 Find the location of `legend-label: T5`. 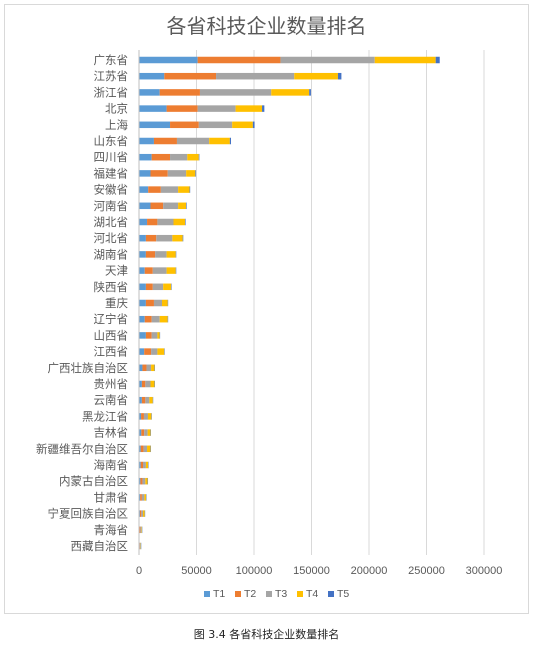

legend-label: T5 is located at coordinates (343, 594).